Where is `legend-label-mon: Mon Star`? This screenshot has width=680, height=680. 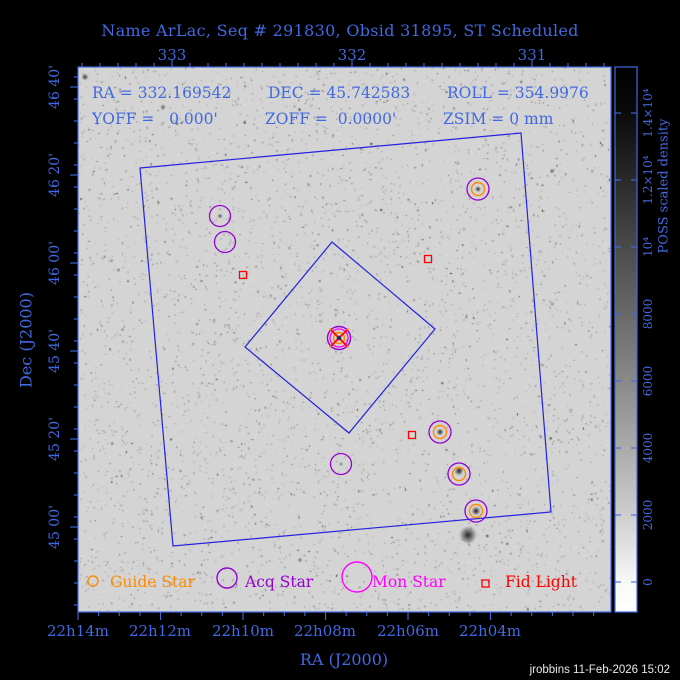 legend-label-mon: Mon Star is located at coordinates (409, 582).